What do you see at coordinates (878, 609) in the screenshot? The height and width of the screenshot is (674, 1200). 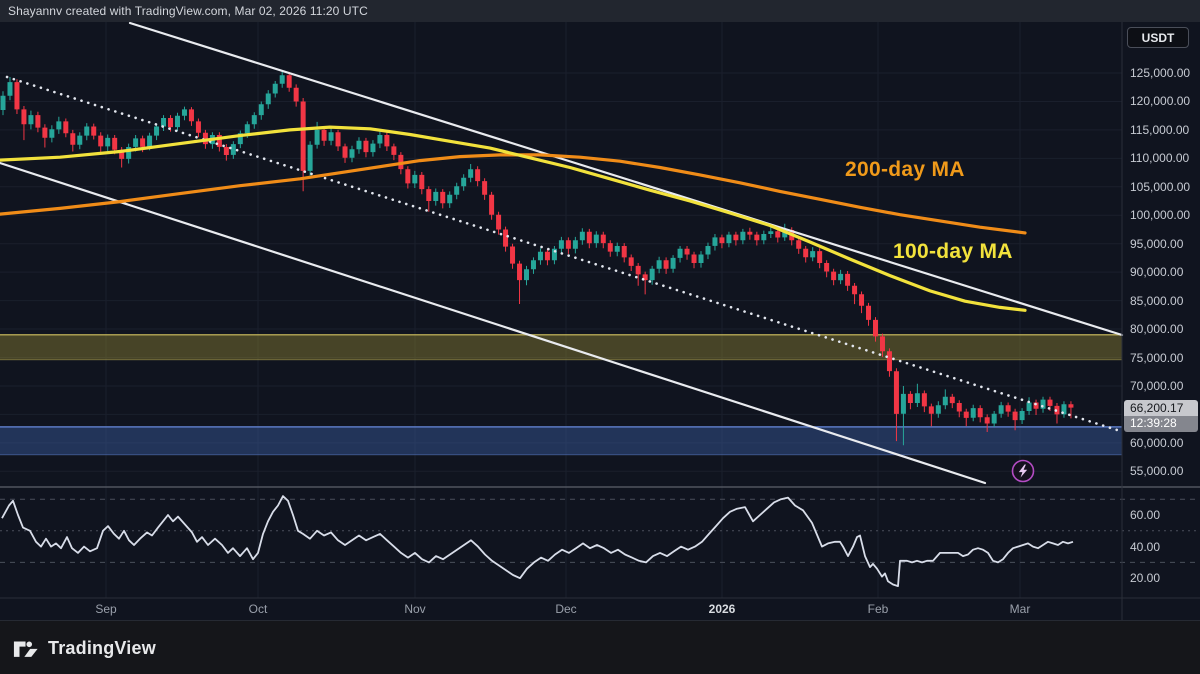 I see `time-tick-label-feb: Feb` at bounding box center [878, 609].